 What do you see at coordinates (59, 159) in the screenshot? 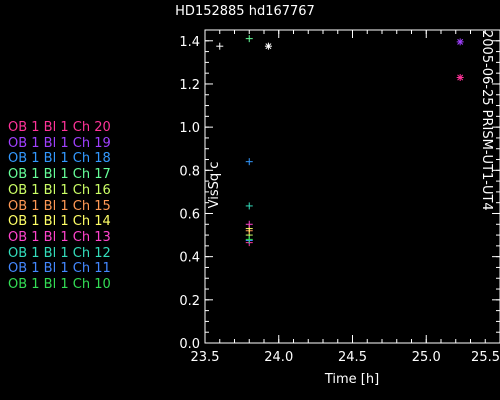
I see `legend-entry-ch18: OB 1 Bl 1 Ch 18` at bounding box center [59, 159].